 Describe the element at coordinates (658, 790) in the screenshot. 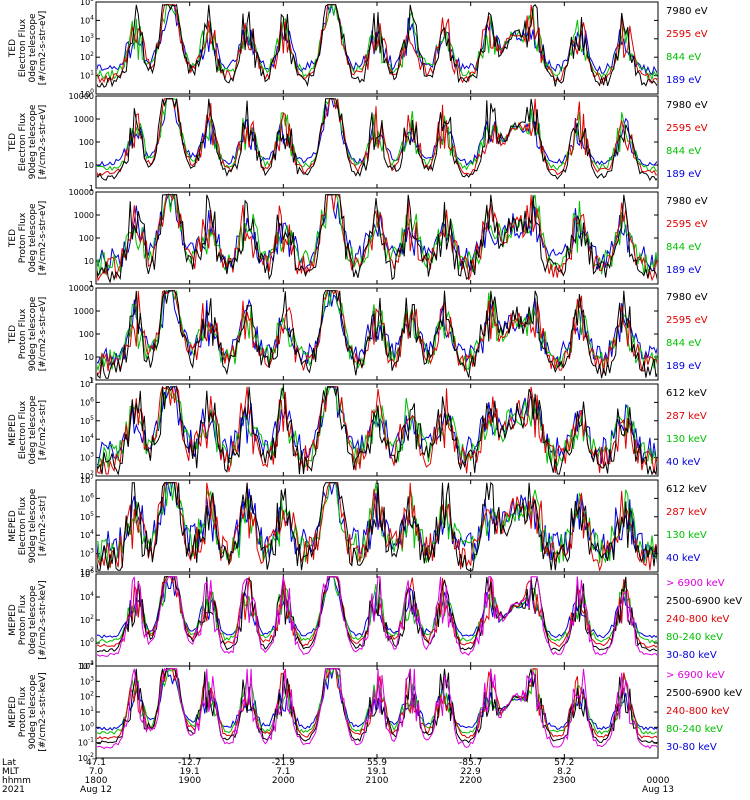

I see `footer-value: Aug 13` at that location.